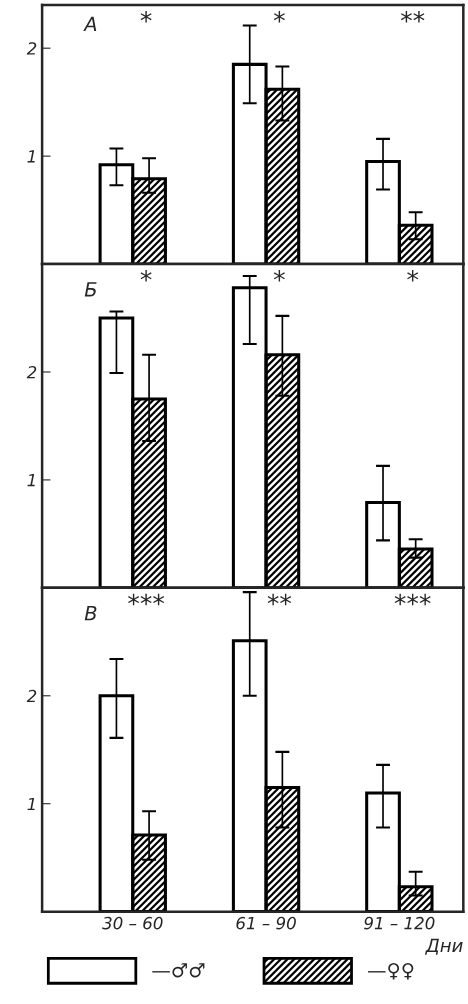 The height and width of the screenshot is (1004, 468). Describe the element at coordinates (399, 923) in the screenshot. I see `x-tick-label: 91 – 120` at that location.